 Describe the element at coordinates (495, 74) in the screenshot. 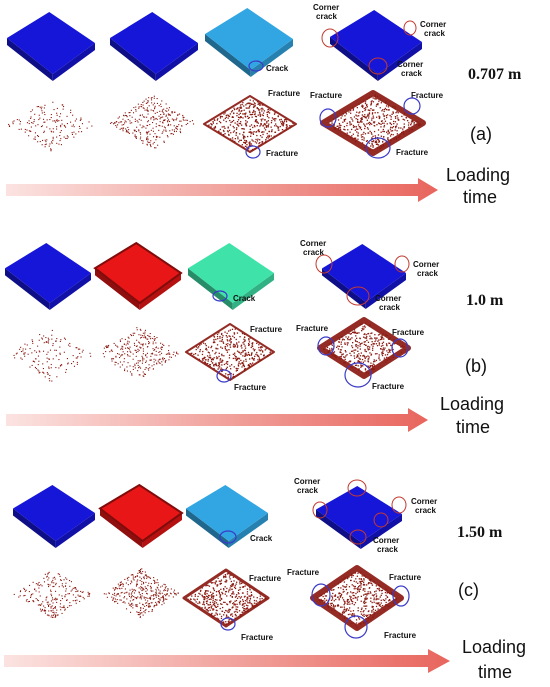

I see `specimen-size: 0.707 m` at that location.